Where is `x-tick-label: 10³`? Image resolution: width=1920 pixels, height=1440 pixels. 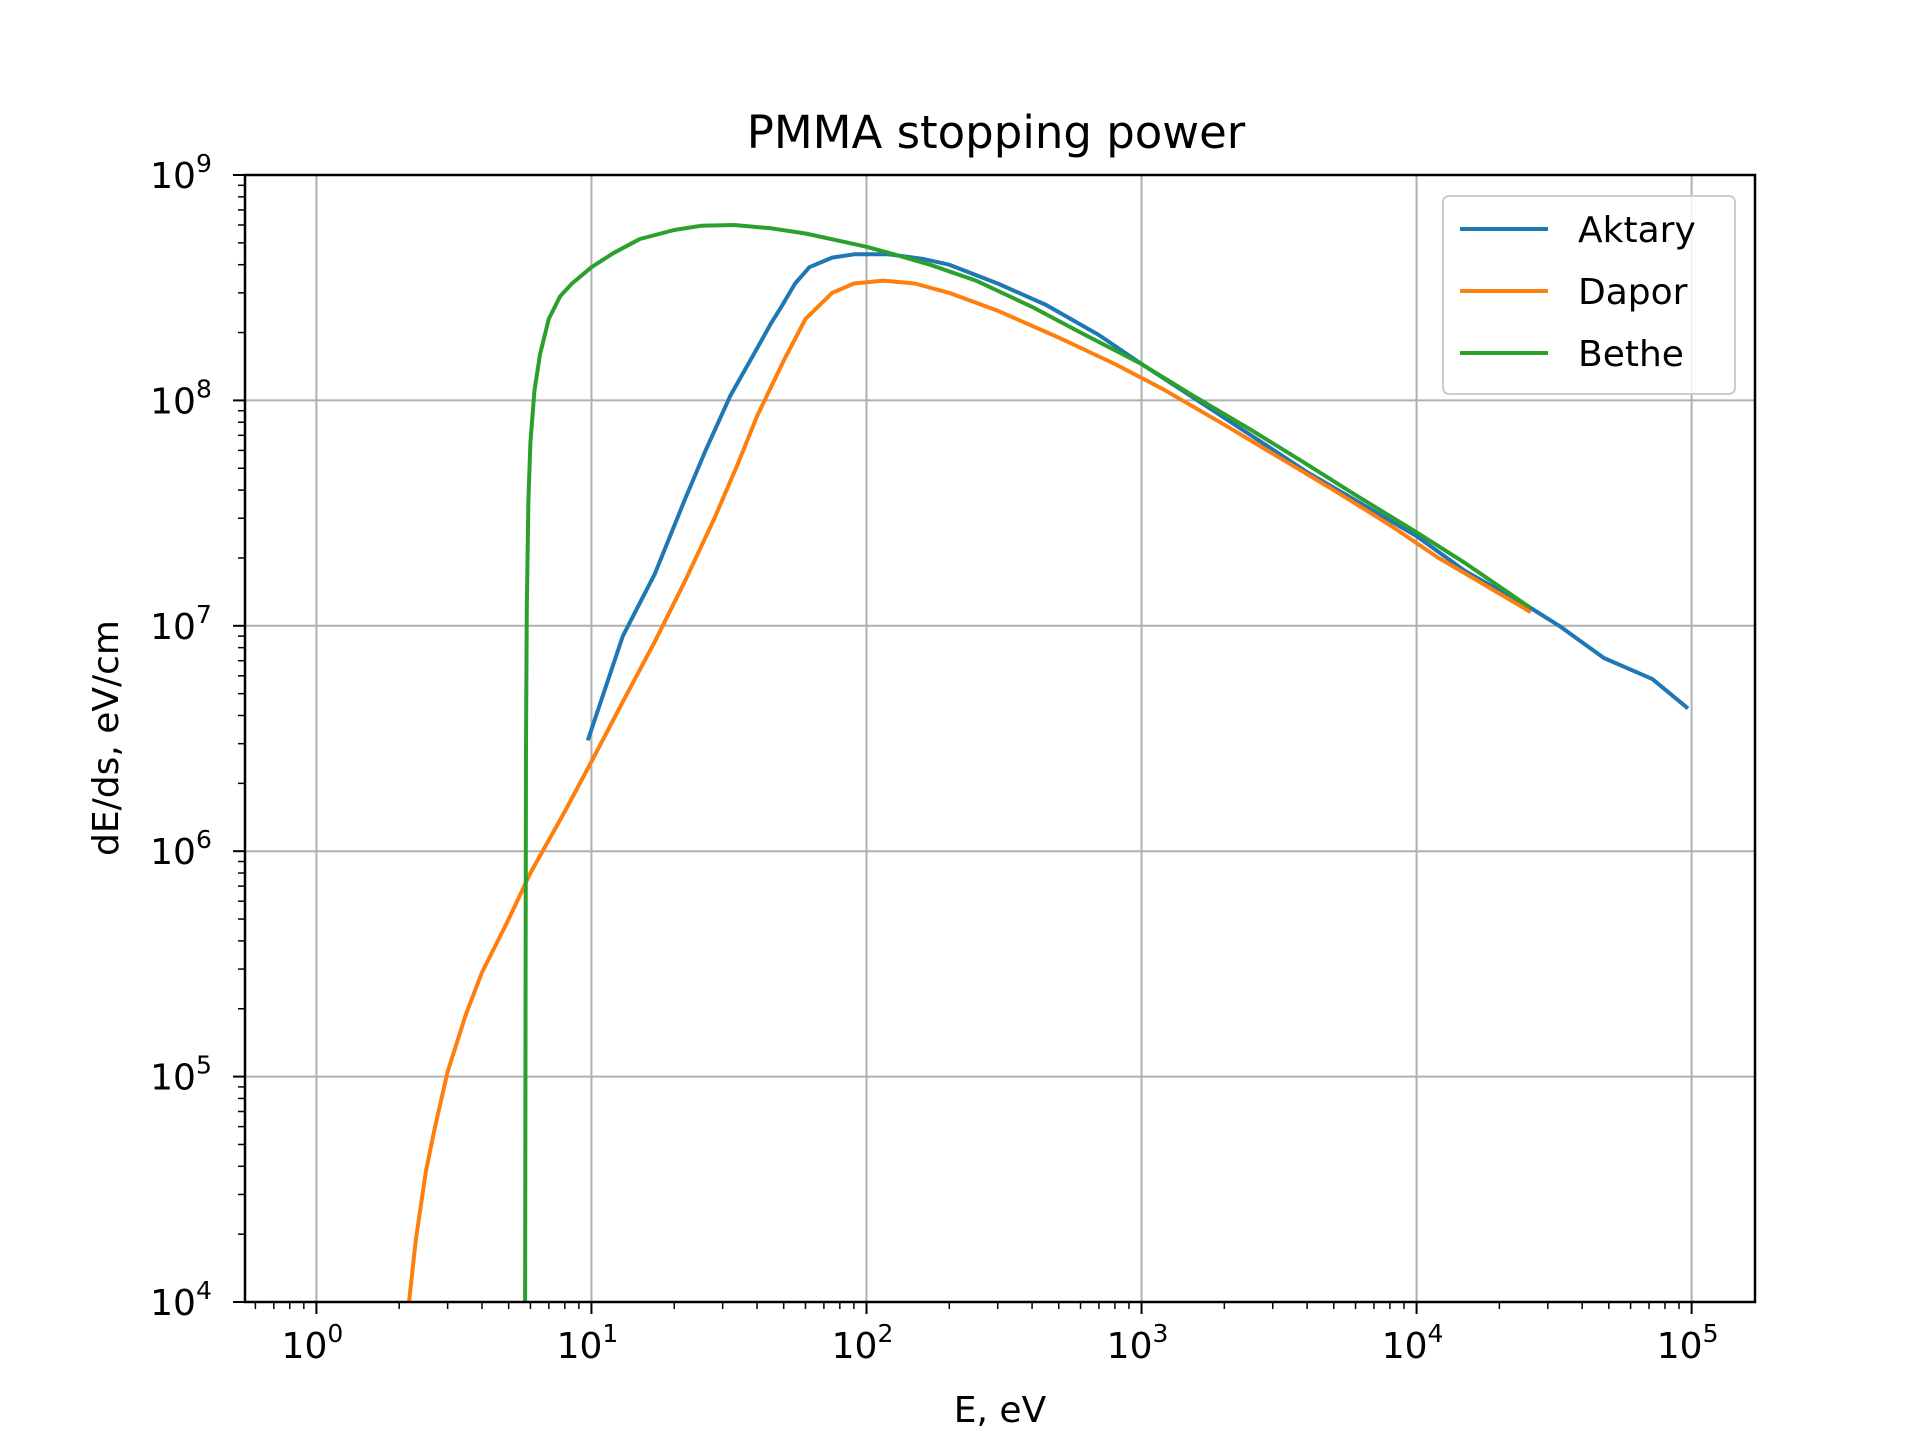
x-tick-label: 10³ is located at coordinates (1138, 1343).